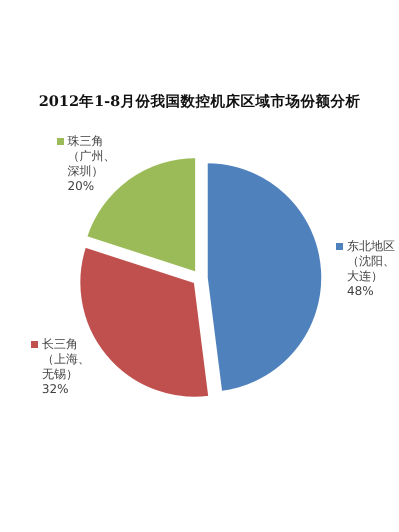 This screenshot has width=399, height=532. What do you see at coordinates (81, 186) in the screenshot?
I see `data-label: 20%` at bounding box center [81, 186].